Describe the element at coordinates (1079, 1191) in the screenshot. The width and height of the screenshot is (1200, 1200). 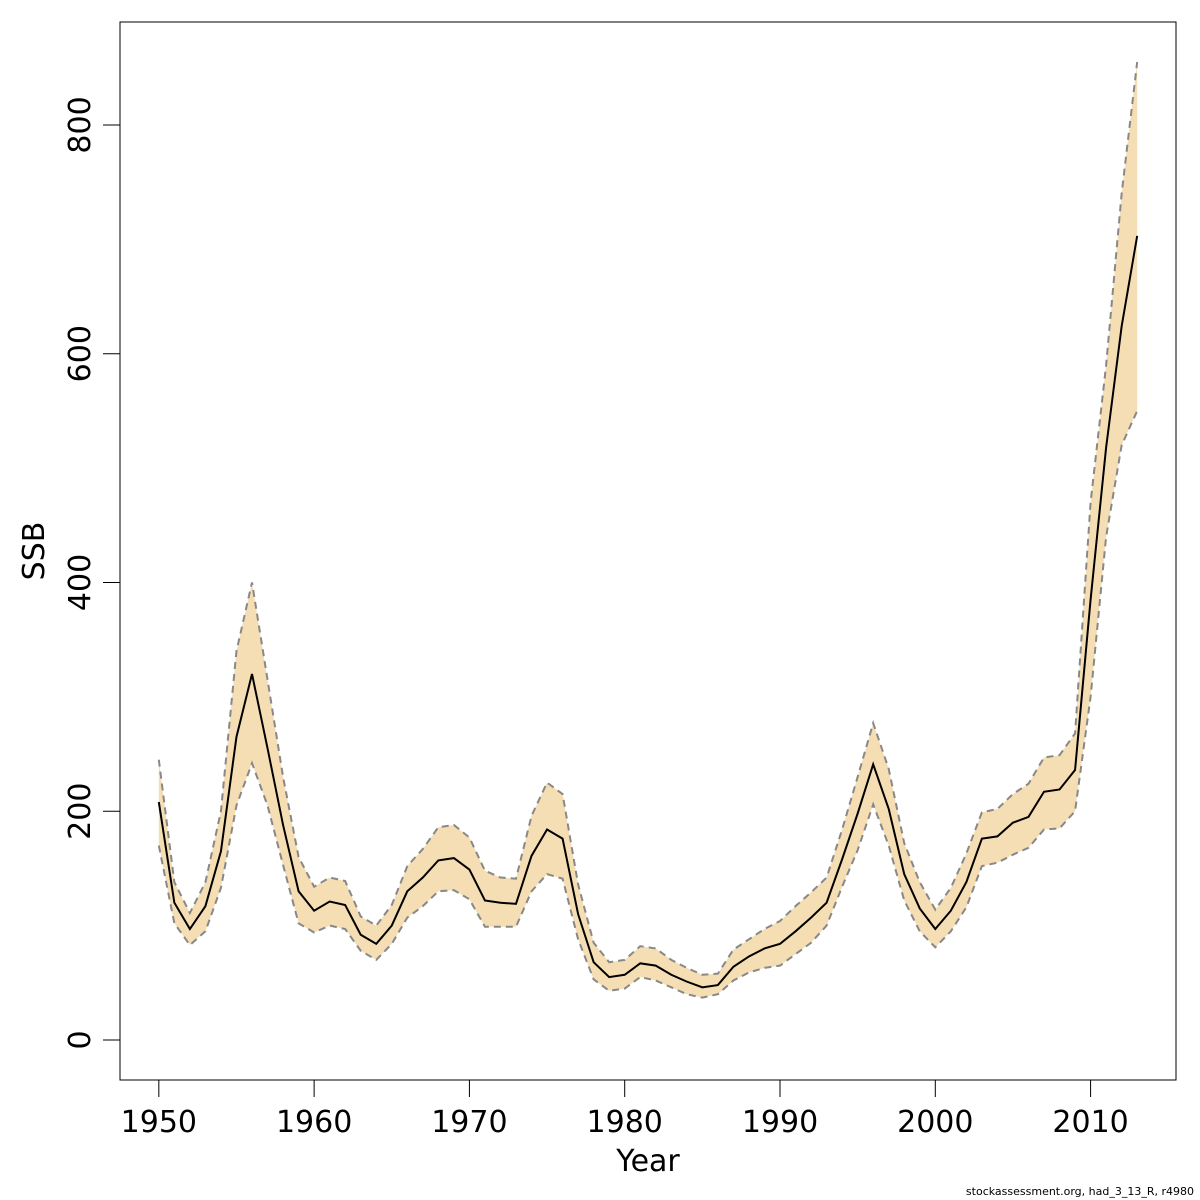
I see `footer-credit: stockassessment.org, had_3_13_R, r4980` at that location.